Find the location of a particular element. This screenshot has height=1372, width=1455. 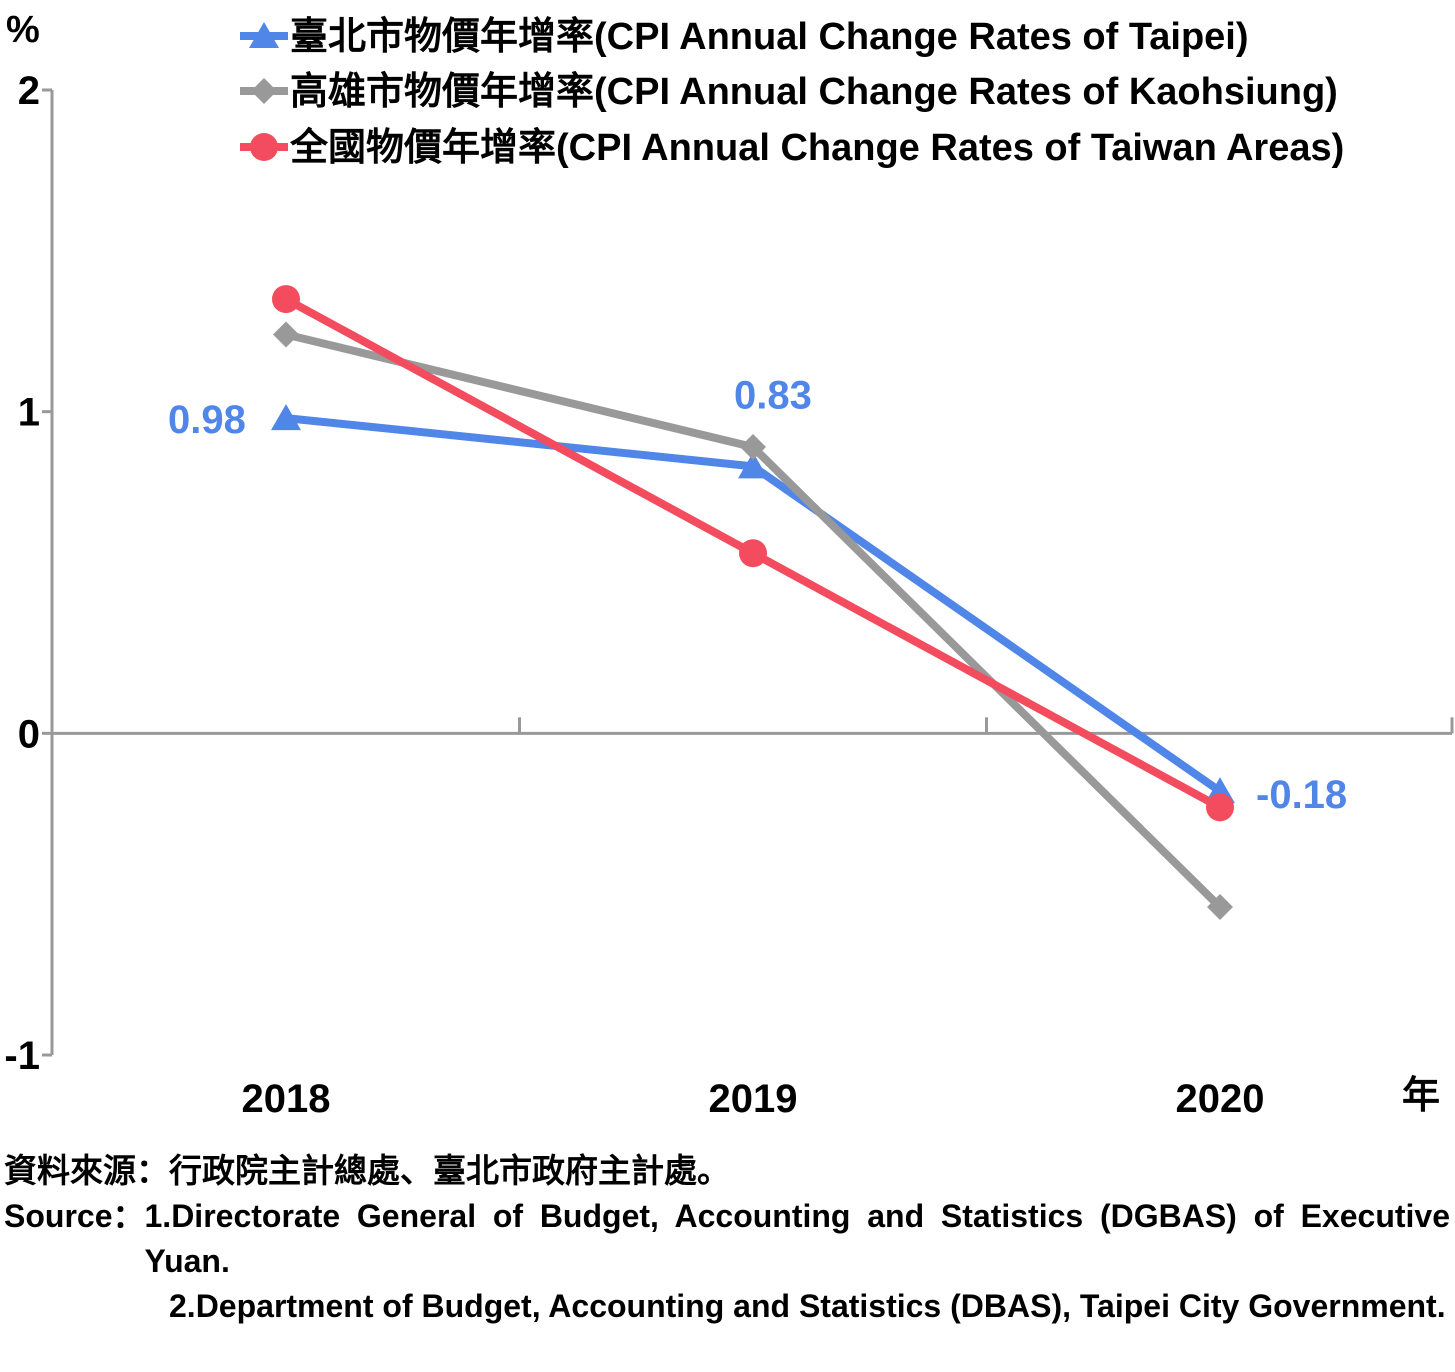

source-chinese: 資料來源：行政院主計總處、臺北市政府主計處。 is located at coordinates (367, 1170).